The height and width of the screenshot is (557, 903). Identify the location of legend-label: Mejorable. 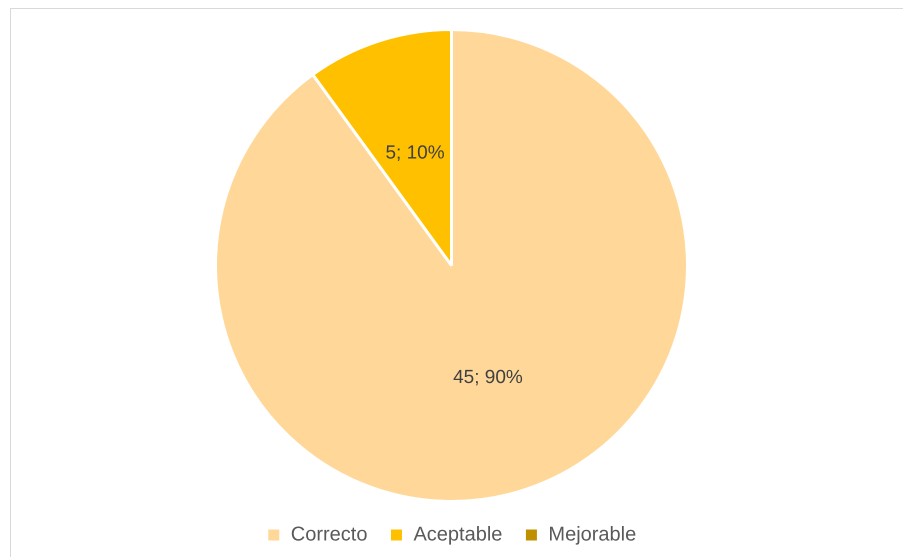
(592, 535).